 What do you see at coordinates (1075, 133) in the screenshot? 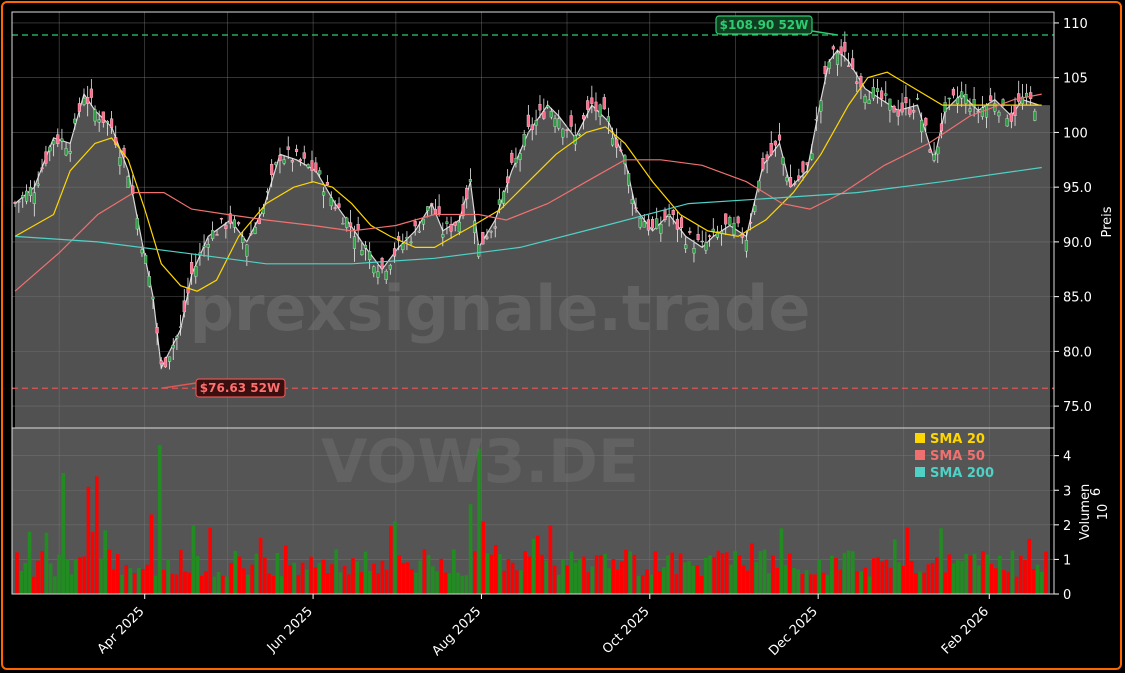
I see `price-tick-label: 100` at bounding box center [1075, 133].